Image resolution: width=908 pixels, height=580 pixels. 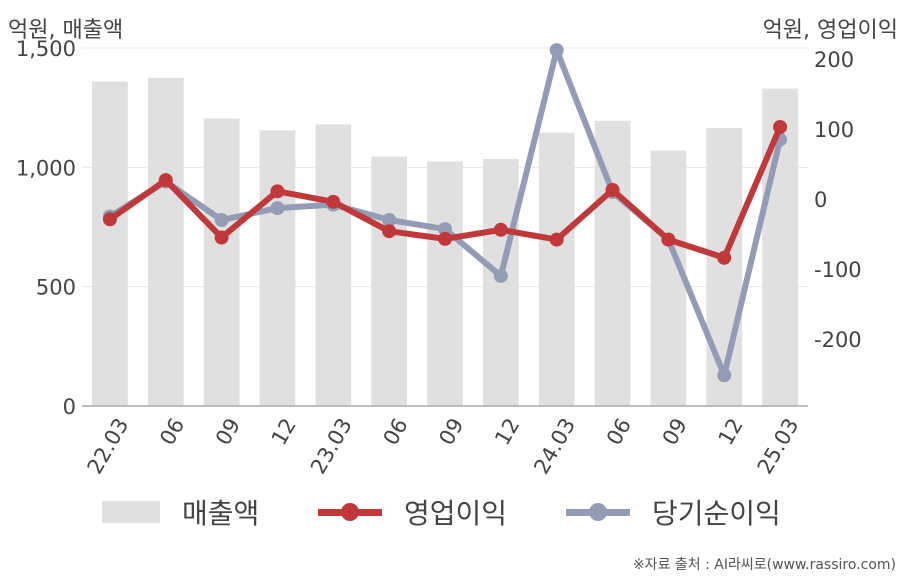 What do you see at coordinates (66, 30) in the screenshot?
I see `left-axis-unit: 억원, 매출액` at bounding box center [66, 30].